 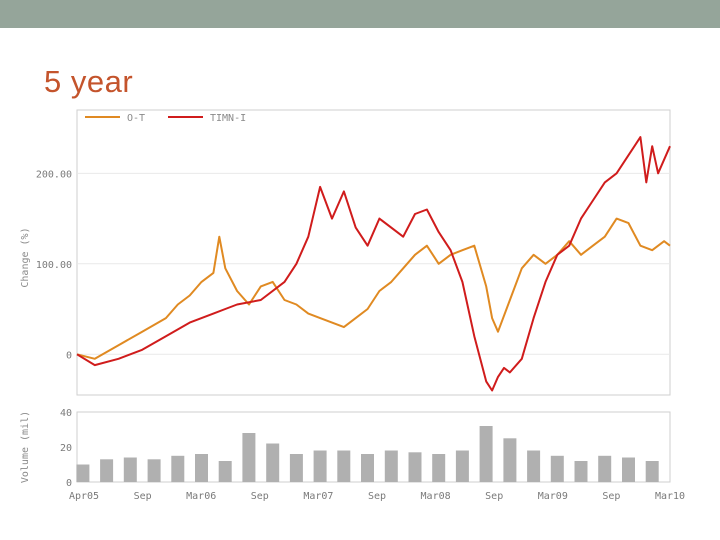 I want to click on x-tick-label: Mar07, so click(x=318, y=496).